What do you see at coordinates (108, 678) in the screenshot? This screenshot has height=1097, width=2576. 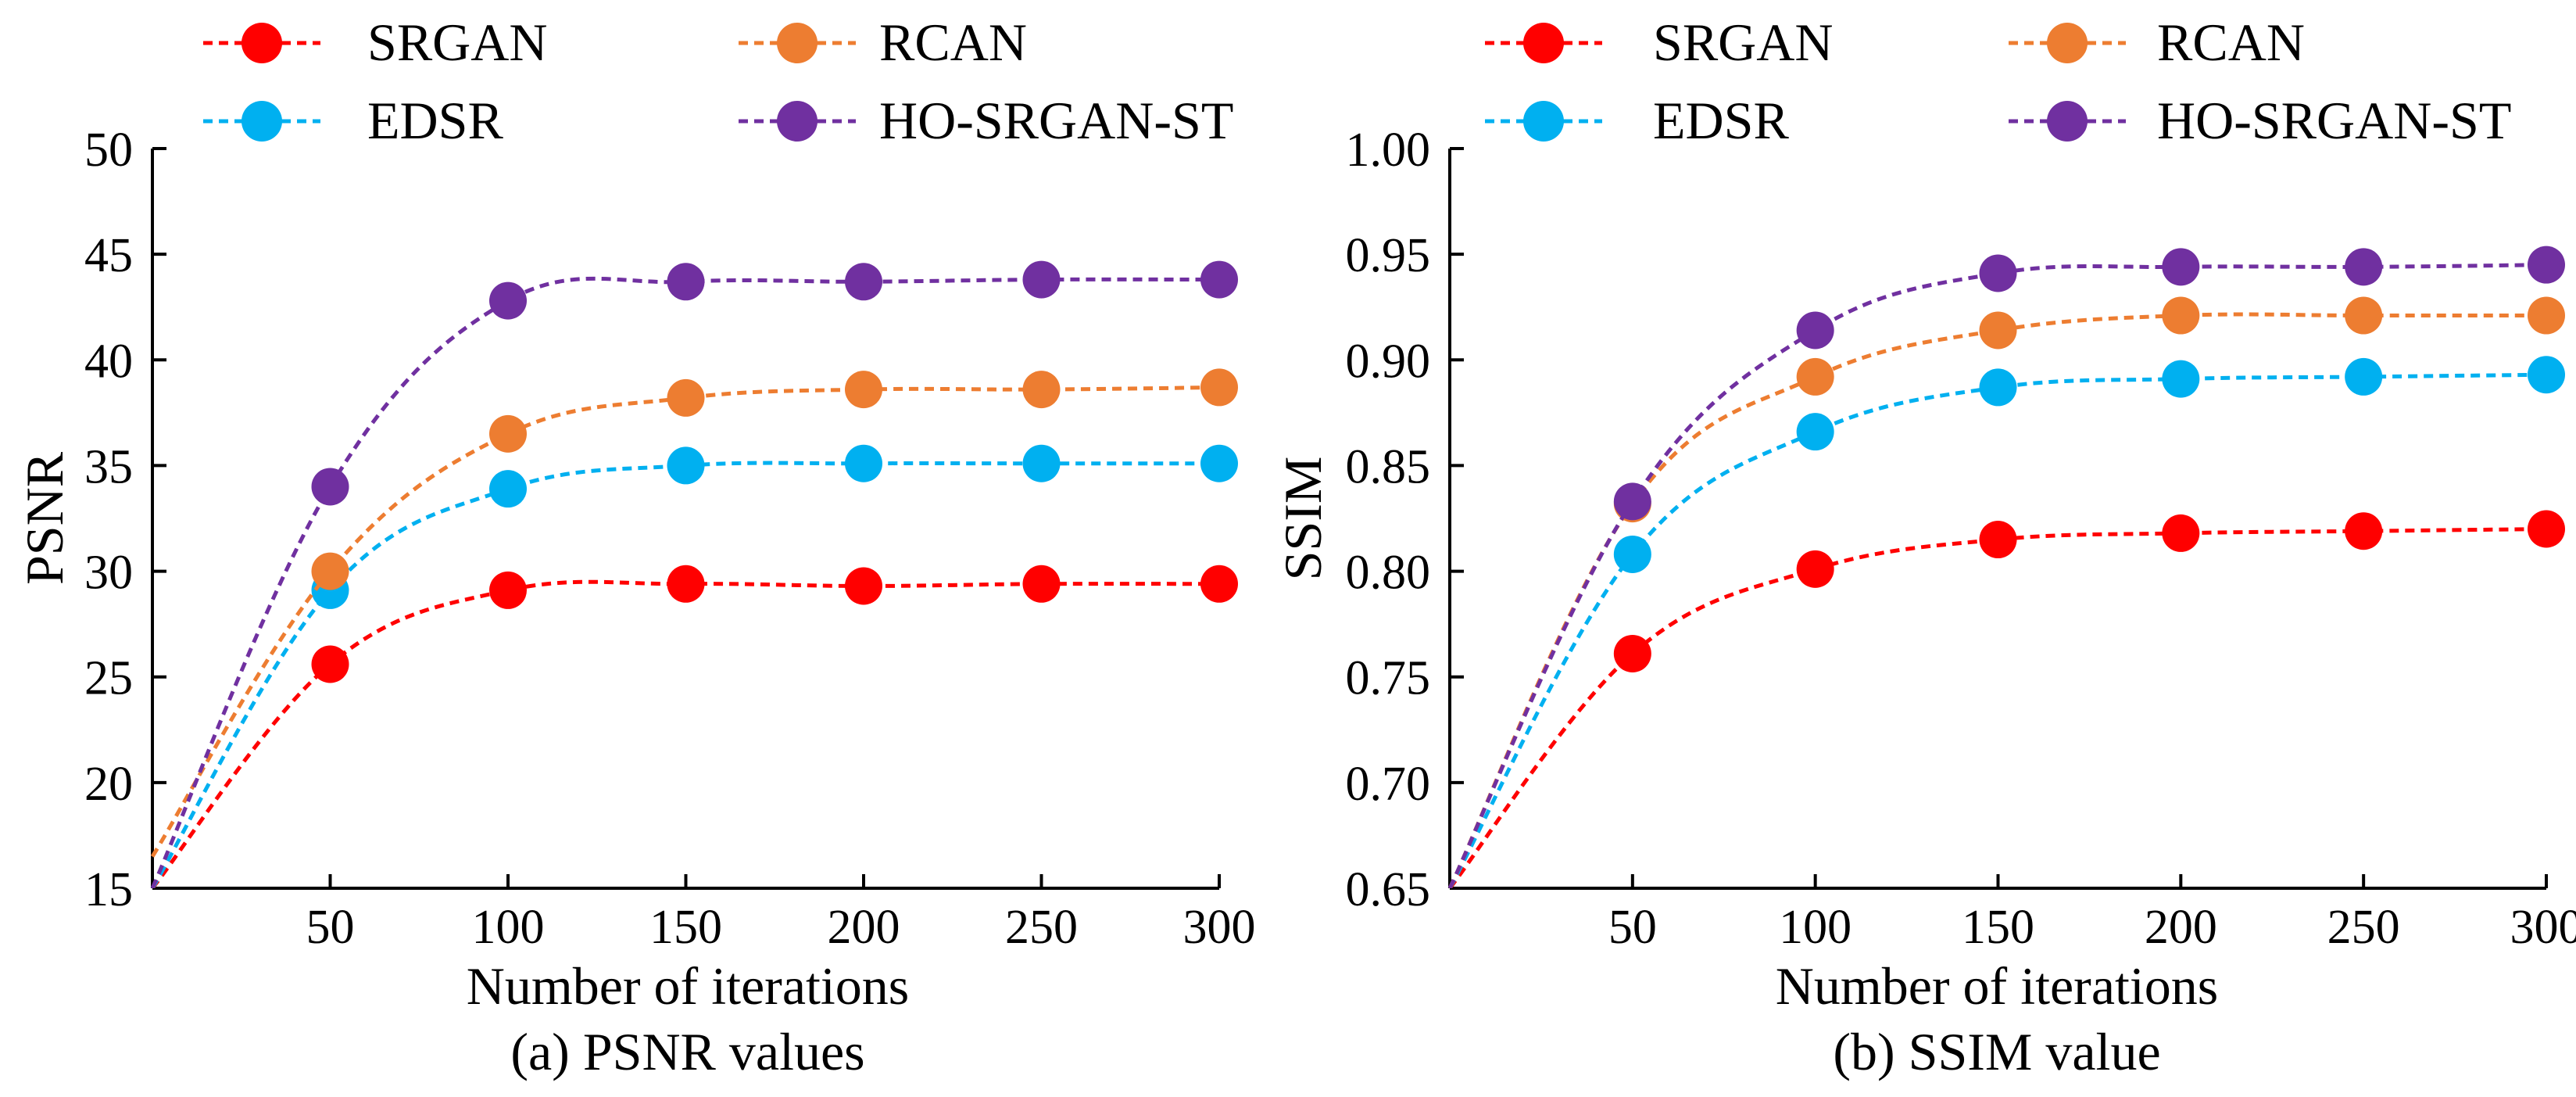 I see `y-tick-label: 25` at bounding box center [108, 678].